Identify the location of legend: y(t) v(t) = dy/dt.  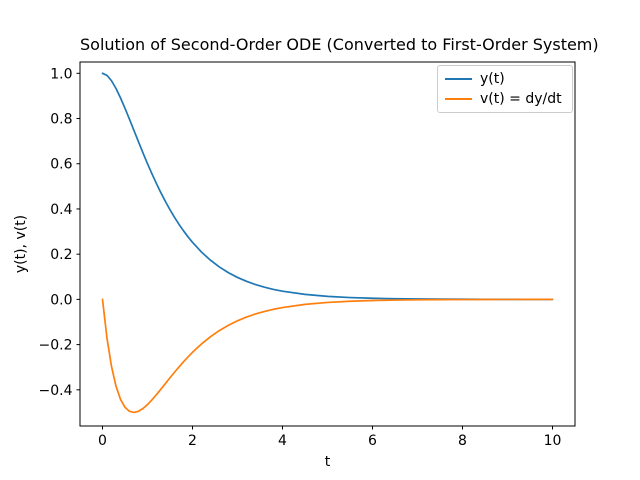
(505, 89).